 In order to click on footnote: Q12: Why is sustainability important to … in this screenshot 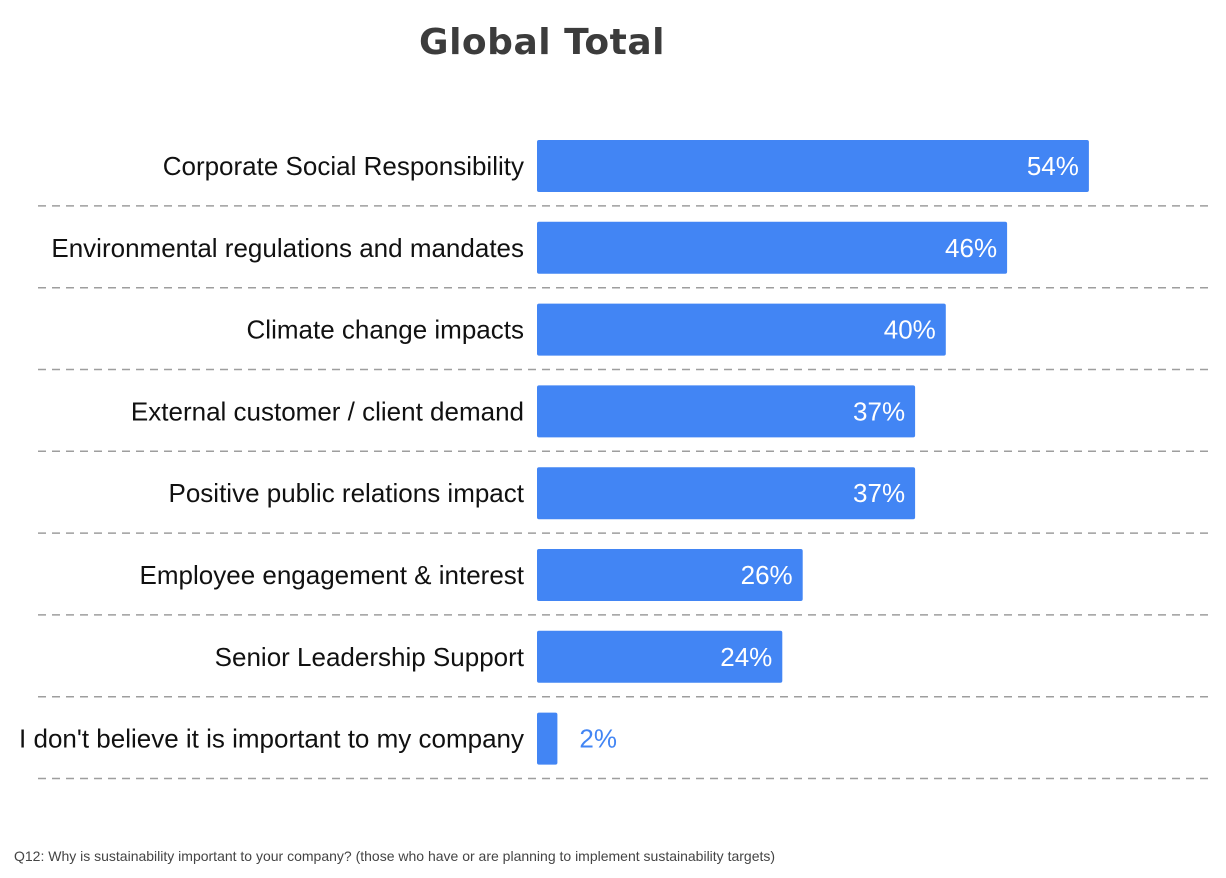, I will do `click(395, 856)`.